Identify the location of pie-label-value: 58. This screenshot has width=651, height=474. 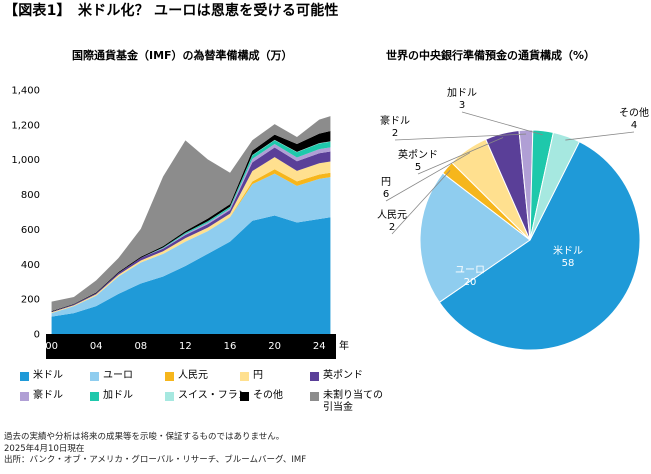
(568, 263).